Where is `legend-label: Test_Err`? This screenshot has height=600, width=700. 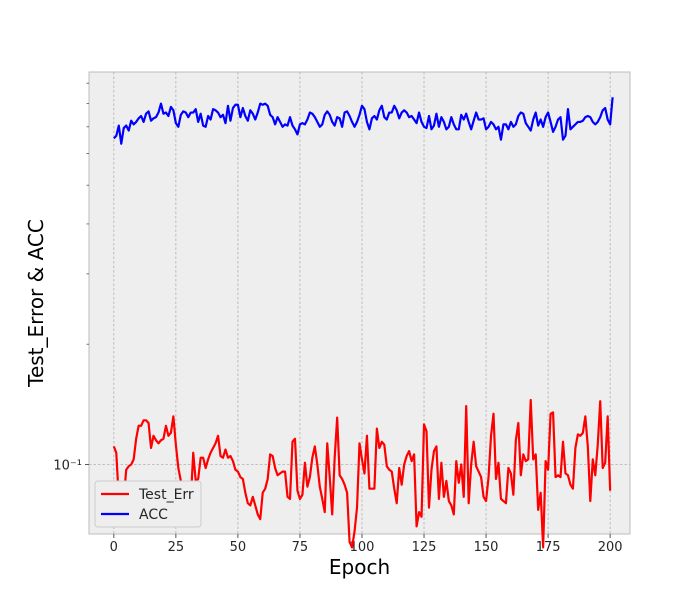 legend-label: Test_Err is located at coordinates (166, 495).